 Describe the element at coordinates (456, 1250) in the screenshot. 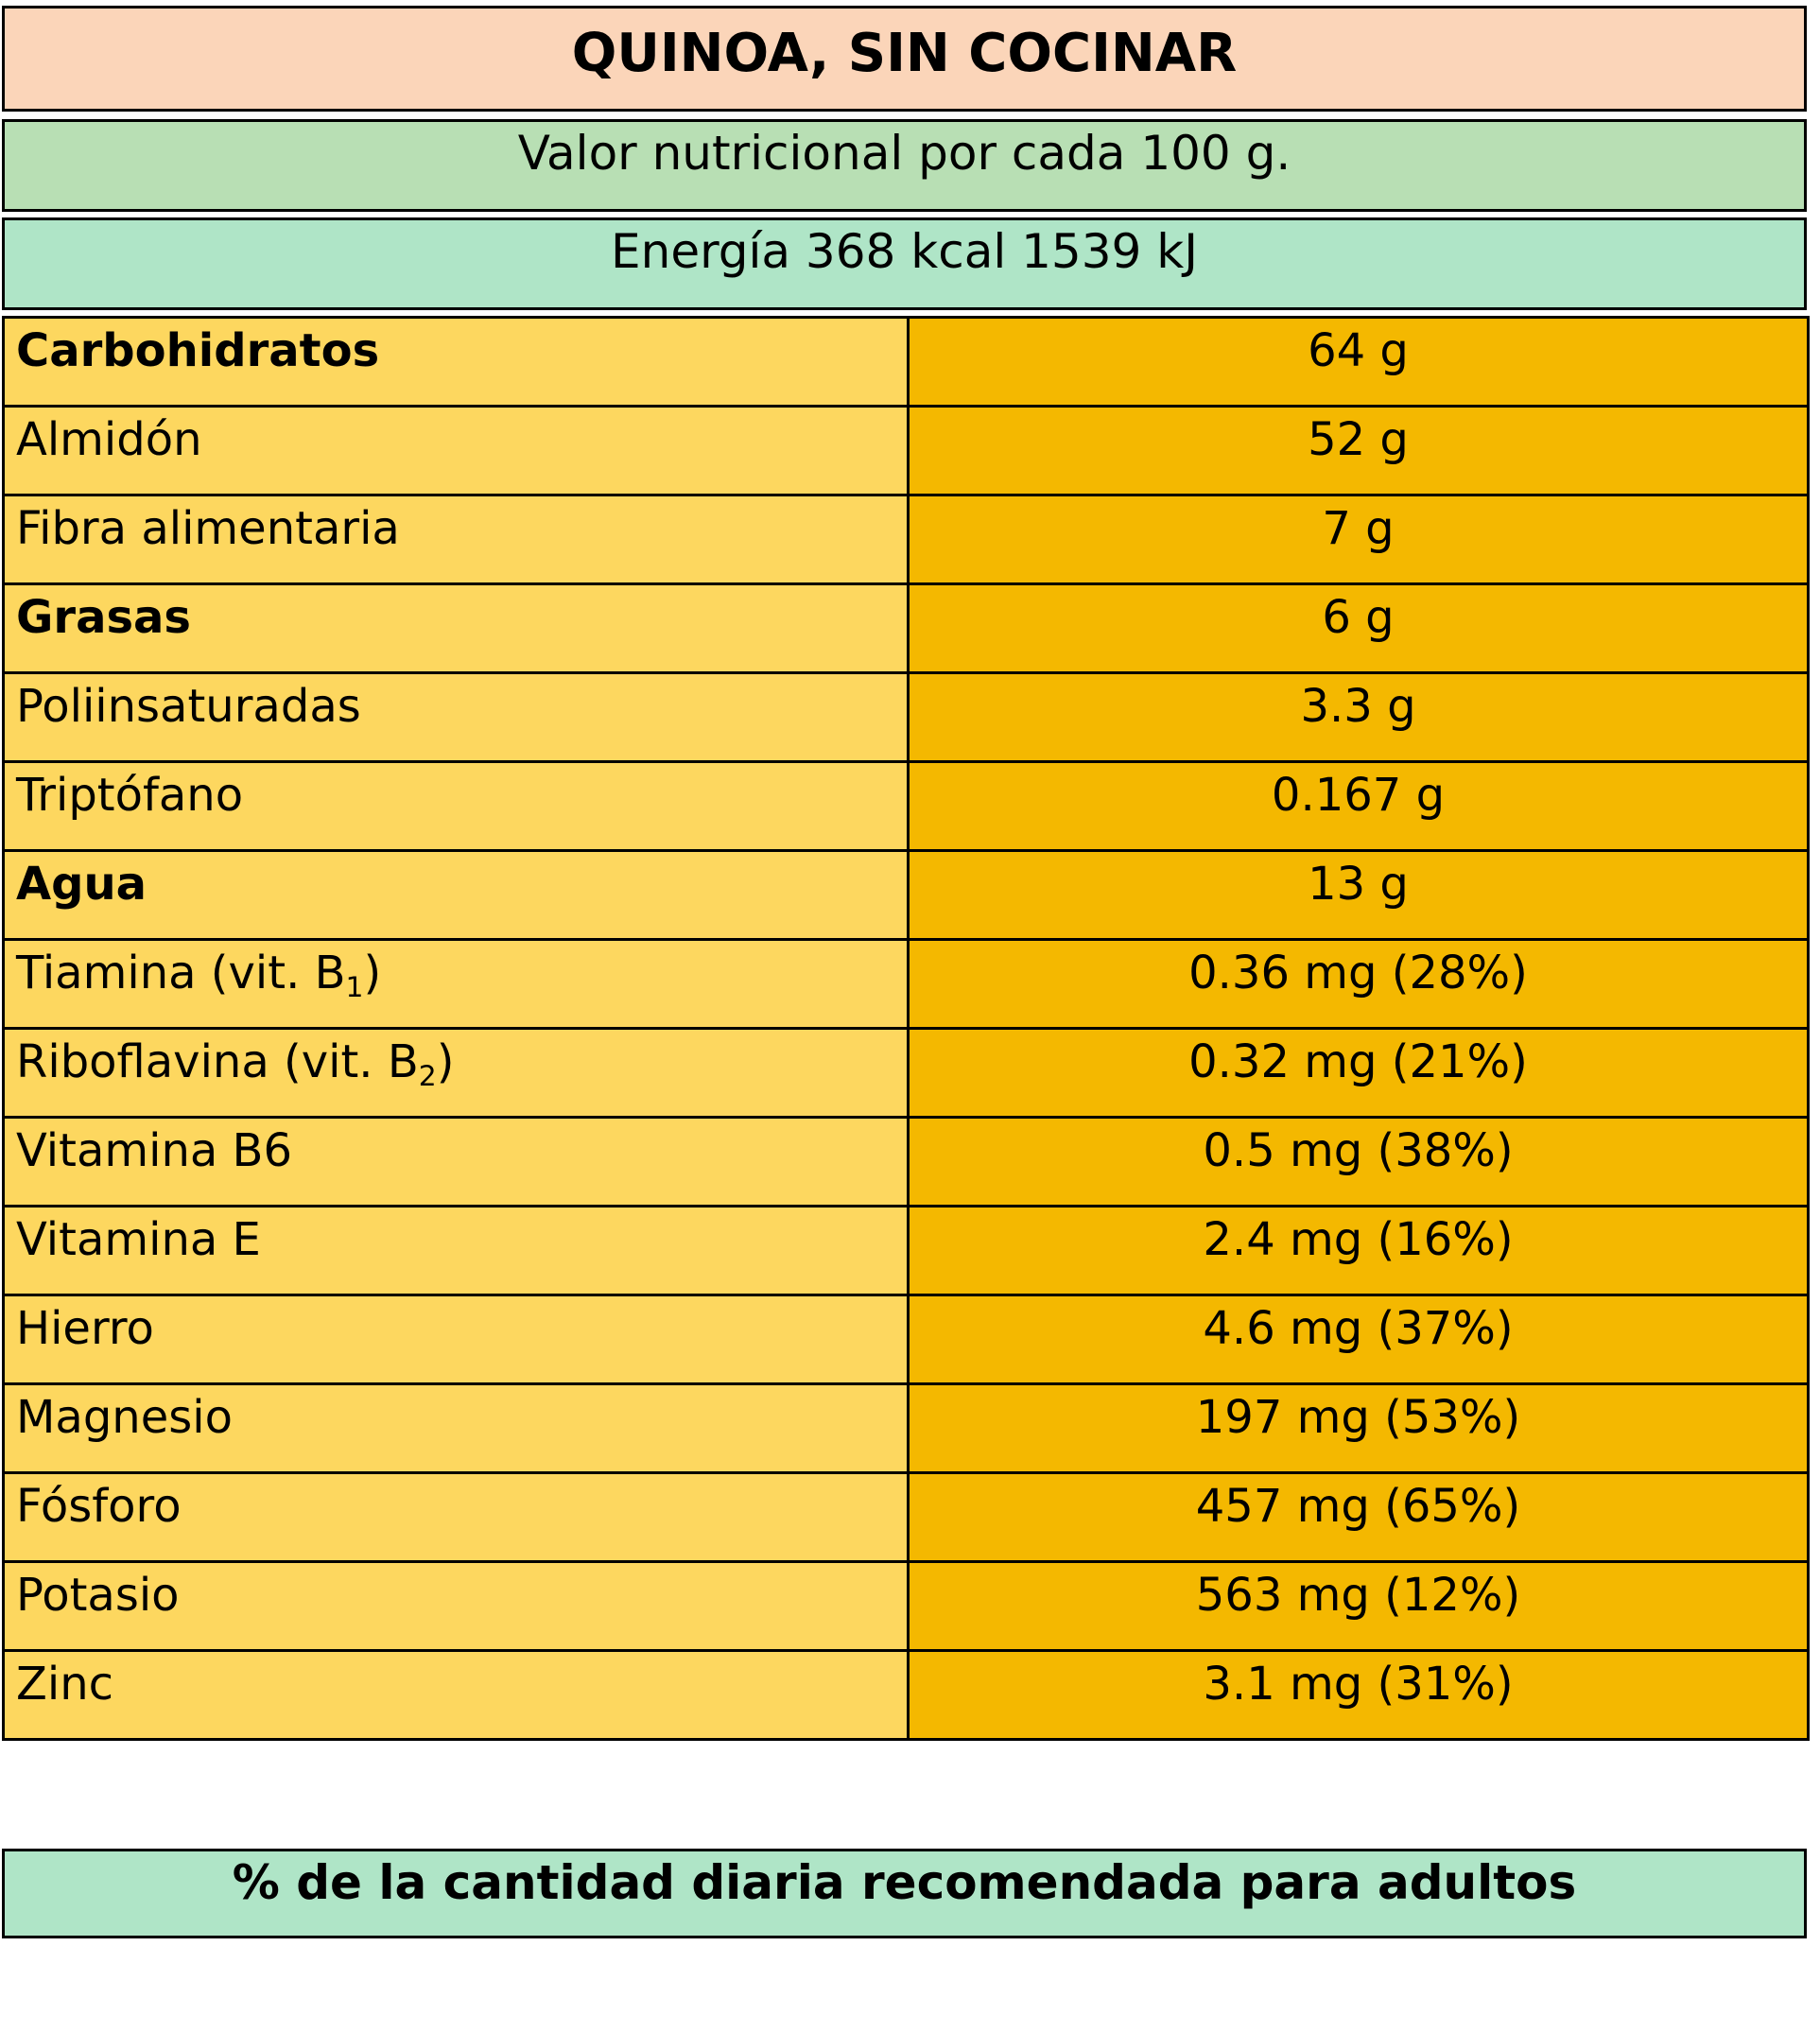

I see `nutrient-name: Vitamina E` at that location.